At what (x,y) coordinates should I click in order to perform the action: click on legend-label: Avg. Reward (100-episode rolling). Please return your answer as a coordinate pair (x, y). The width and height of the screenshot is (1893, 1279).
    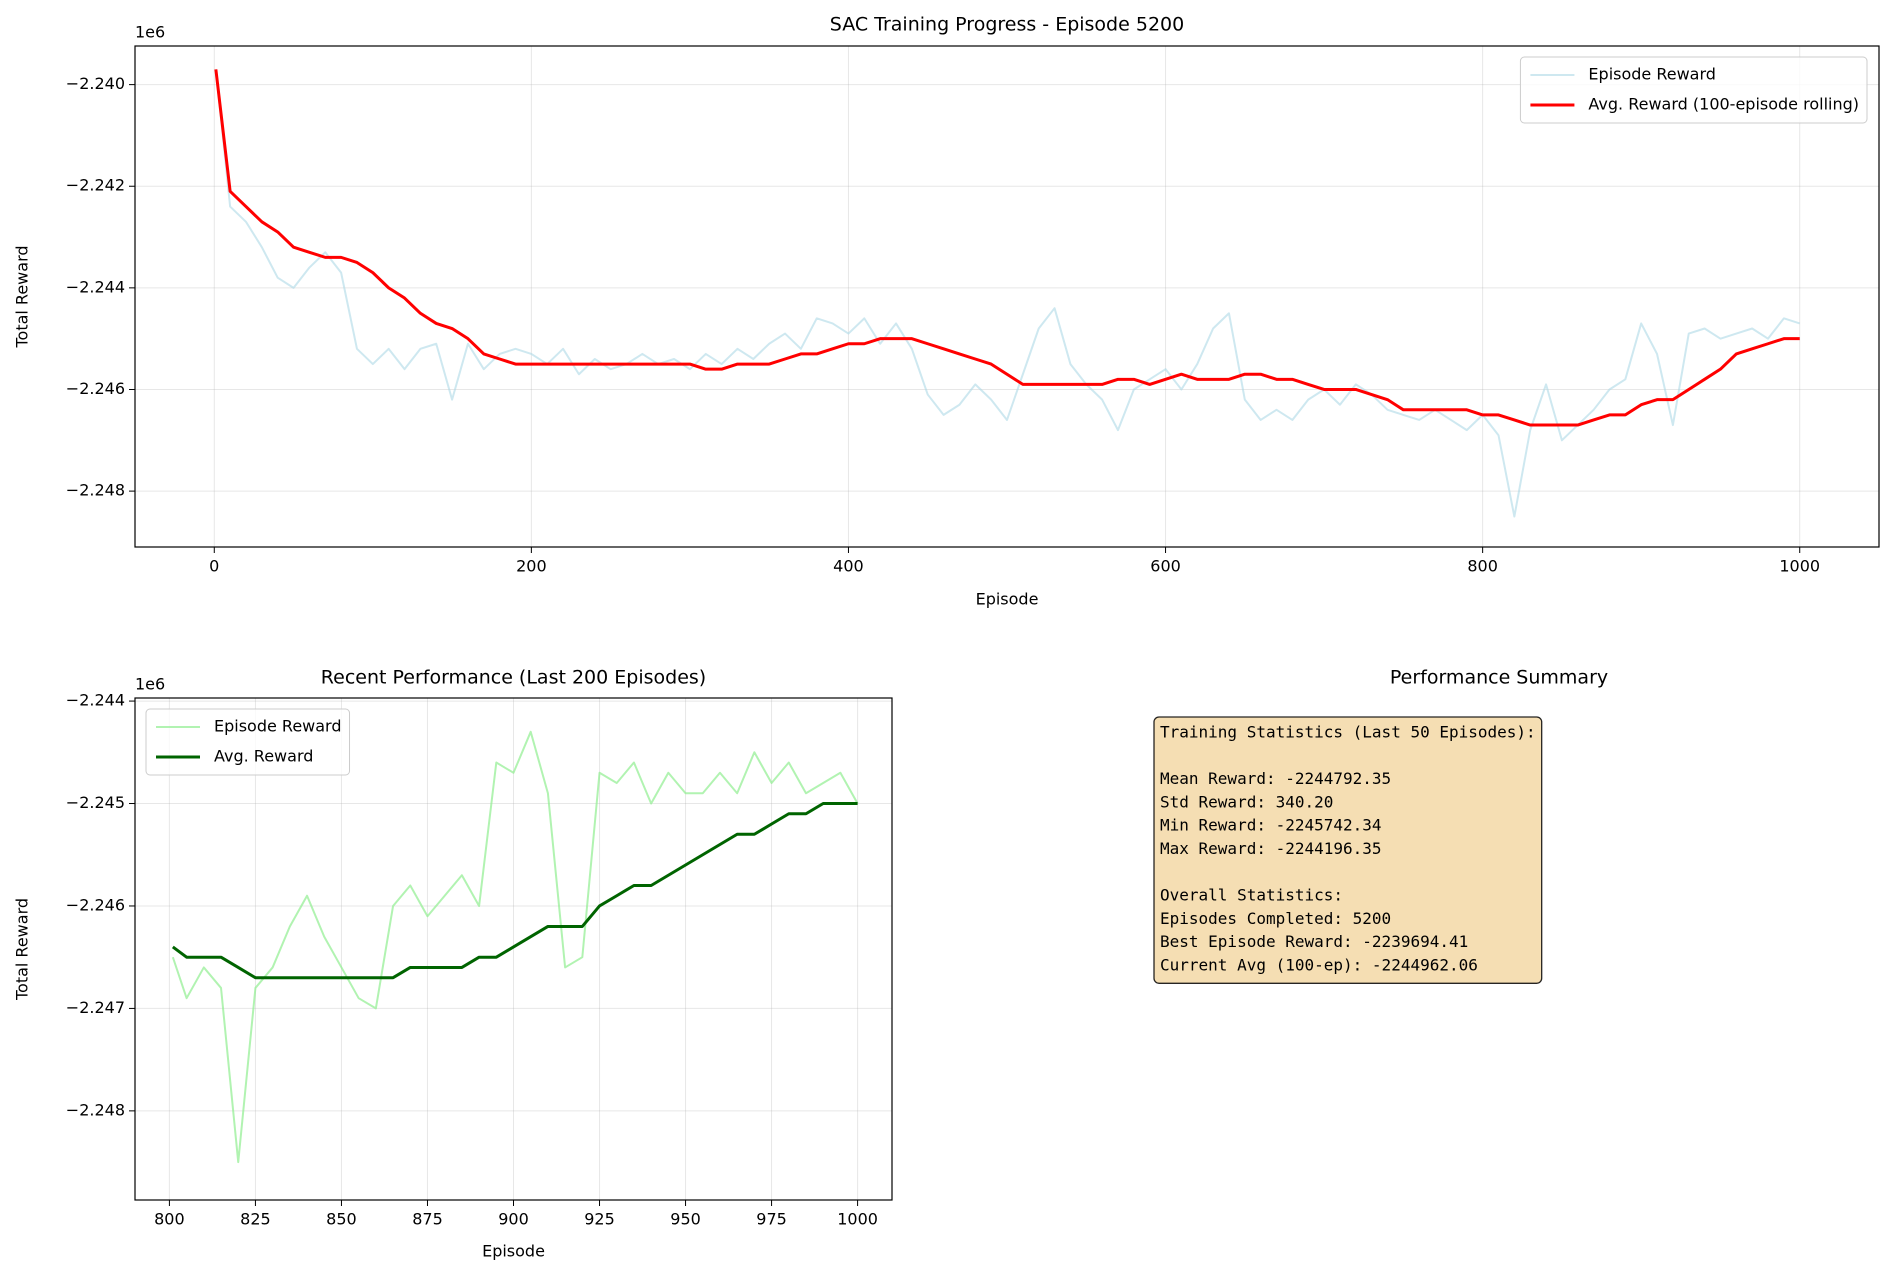
    Looking at the image, I should click on (1723, 104).